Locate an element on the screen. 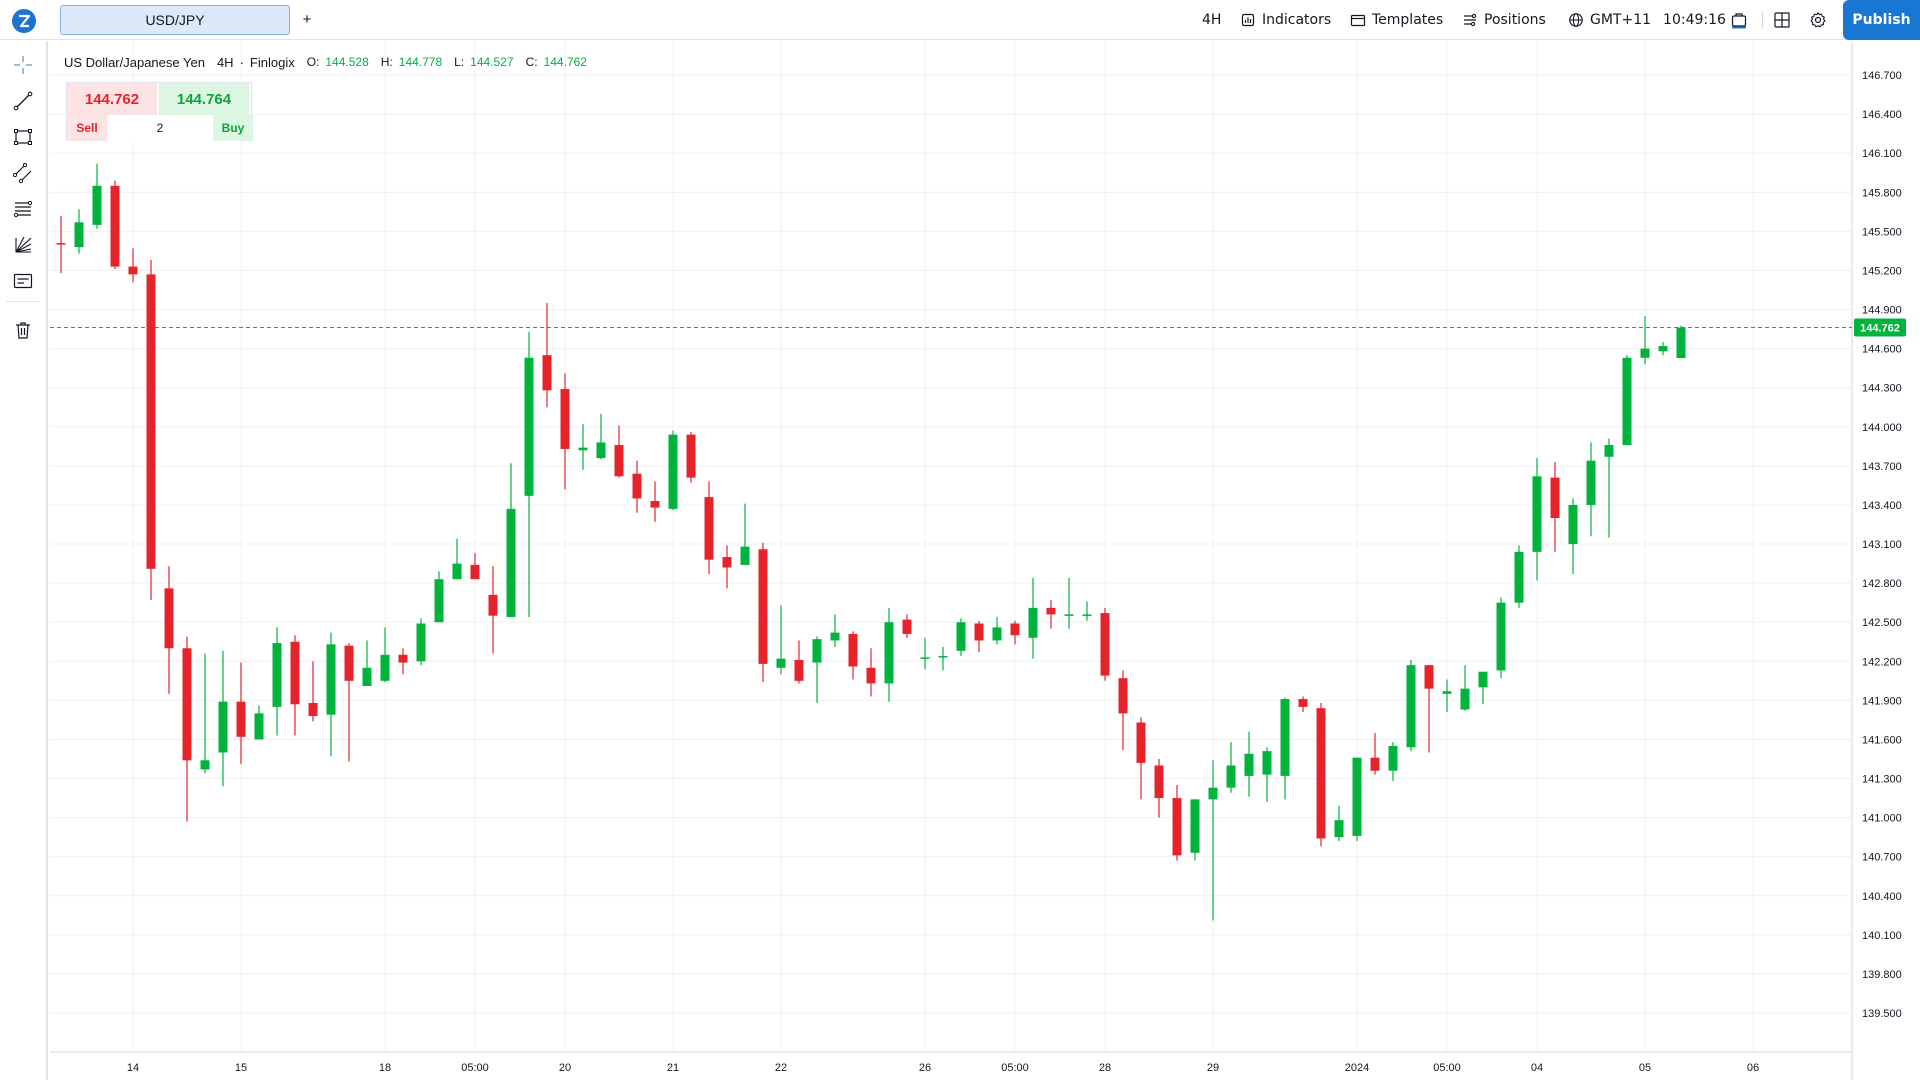 The height and width of the screenshot is (1080, 1920). parallel-channel-tool is located at coordinates (23, 175).